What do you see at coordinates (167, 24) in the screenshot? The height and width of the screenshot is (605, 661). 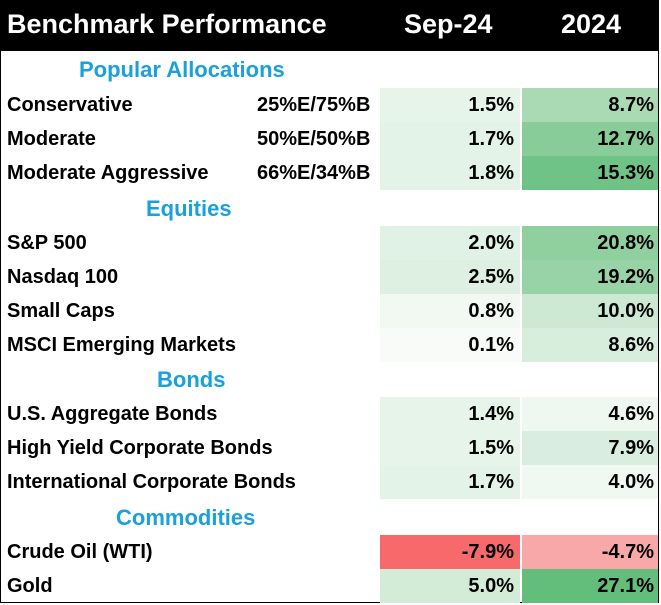 I see `table-title: Benchmark Performance` at bounding box center [167, 24].